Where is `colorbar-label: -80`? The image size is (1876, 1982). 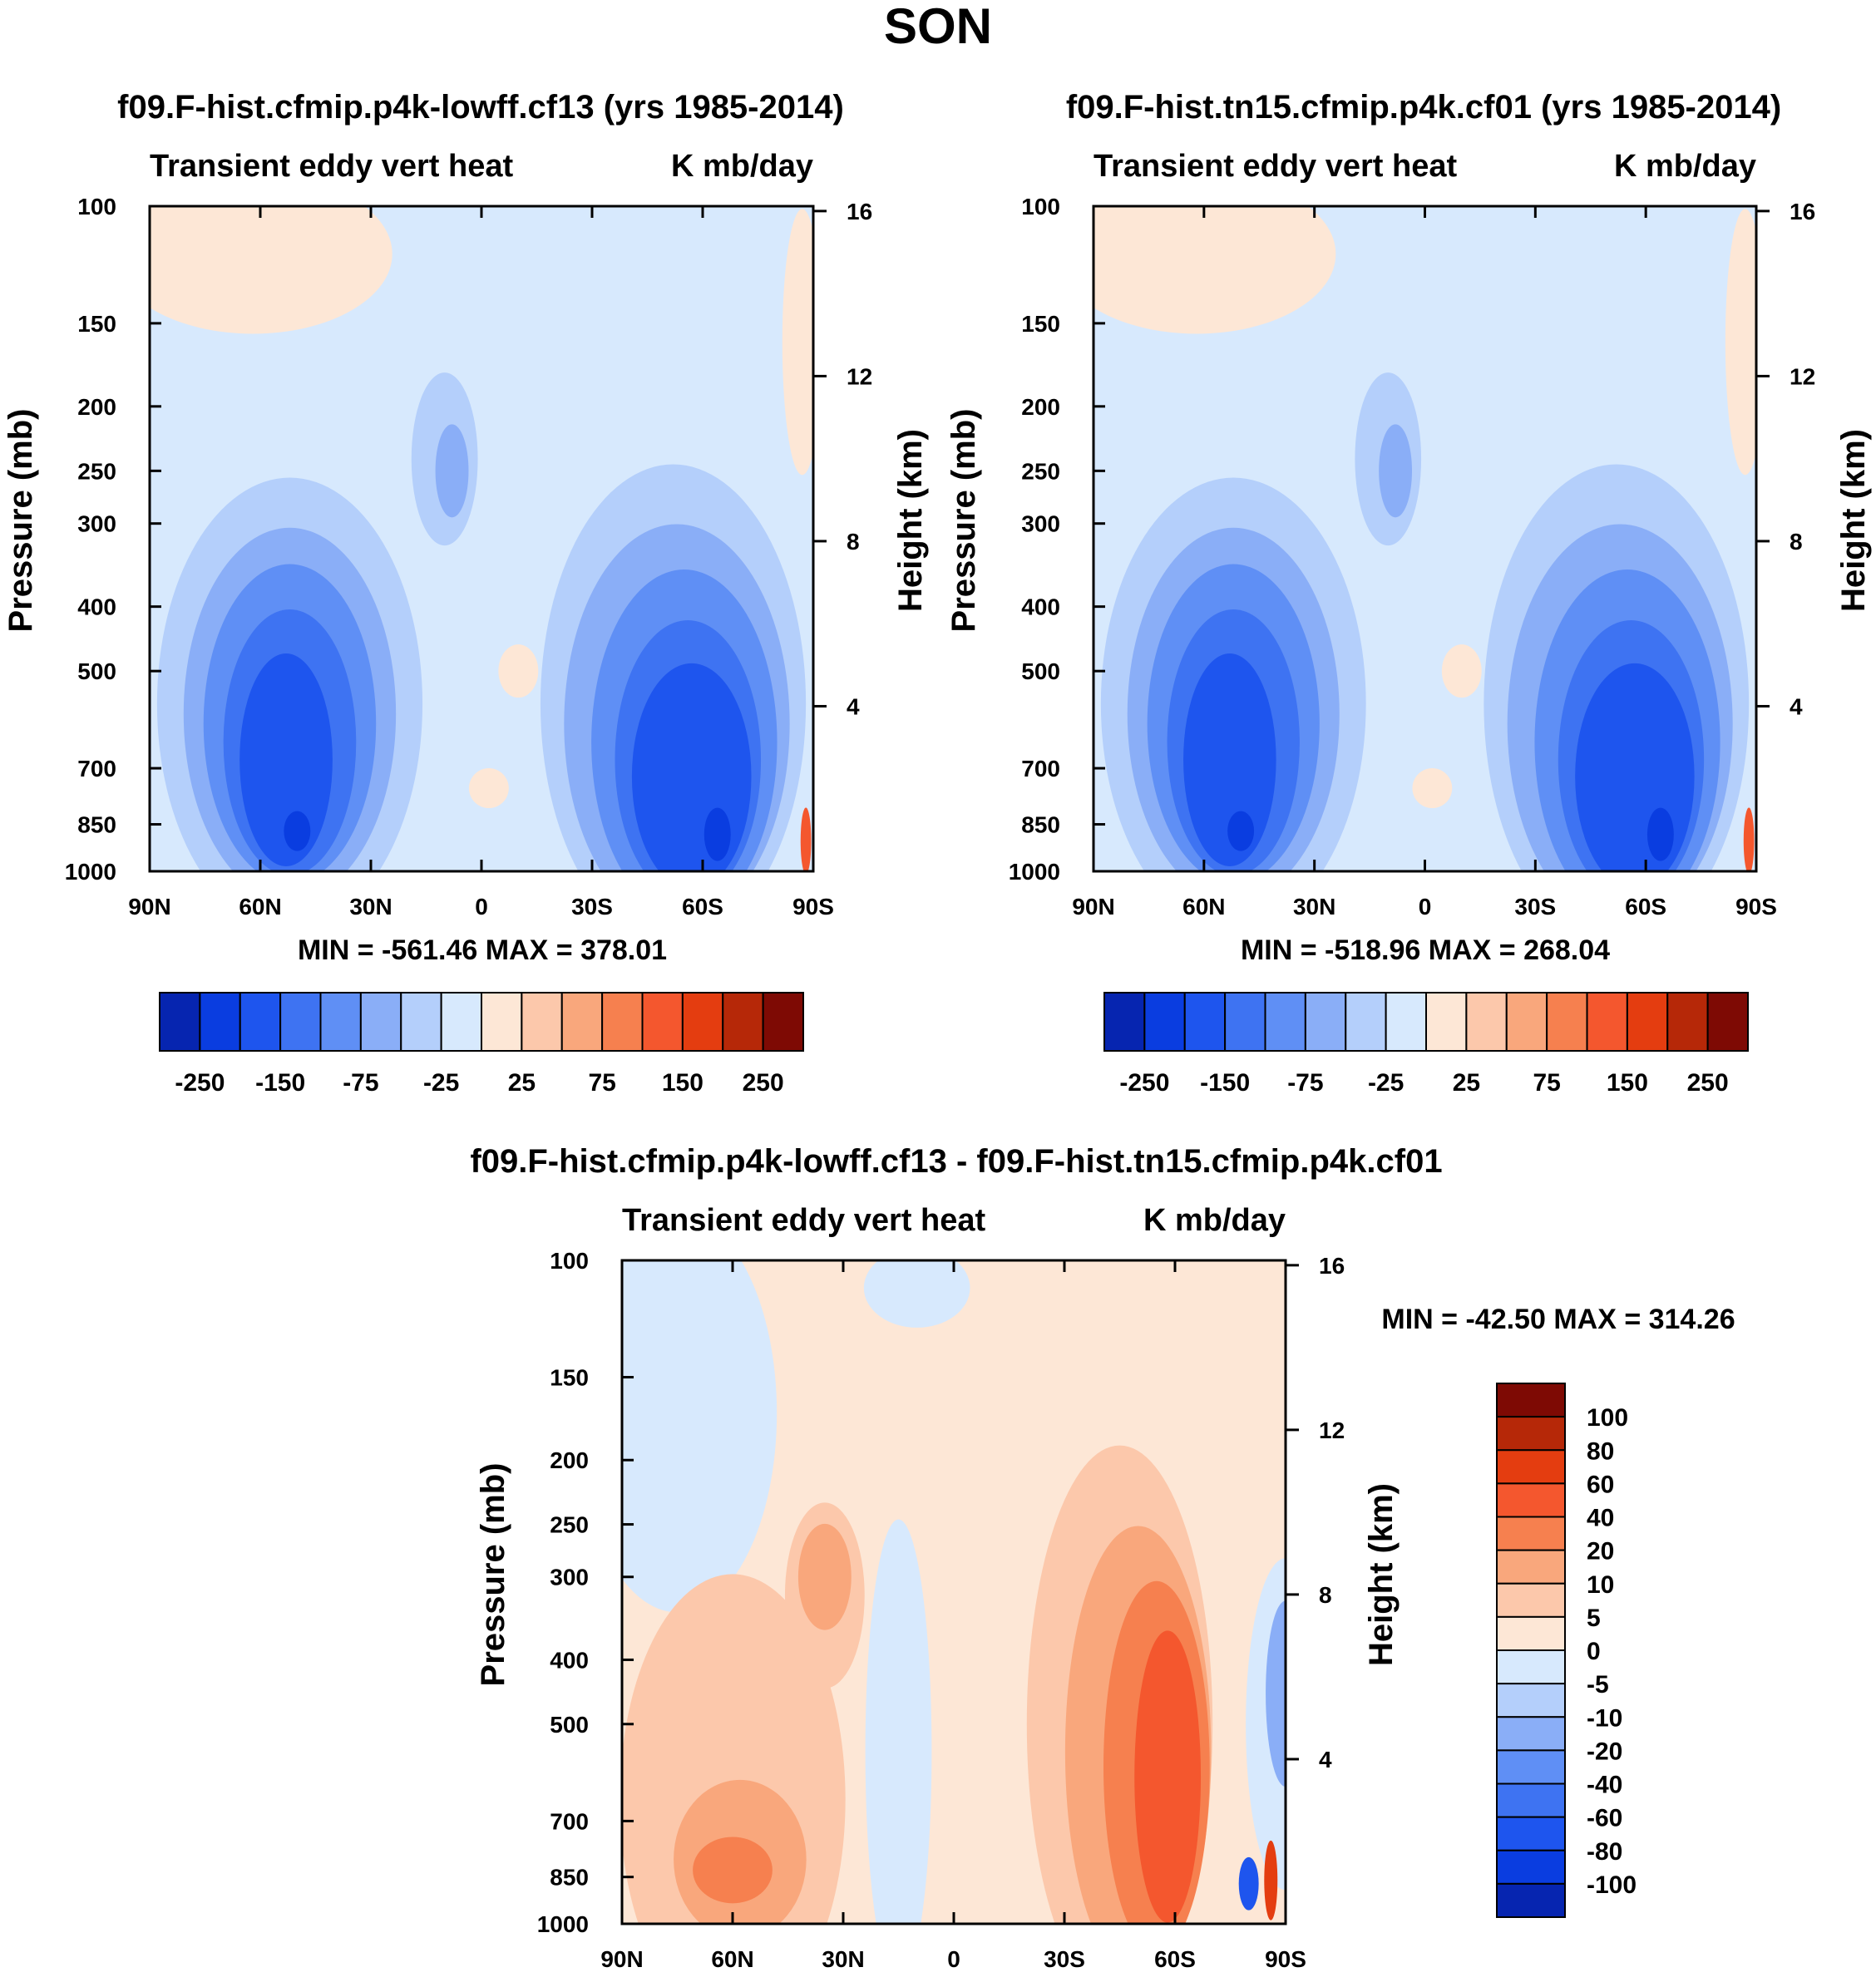
colorbar-label: -80 is located at coordinates (1604, 1852).